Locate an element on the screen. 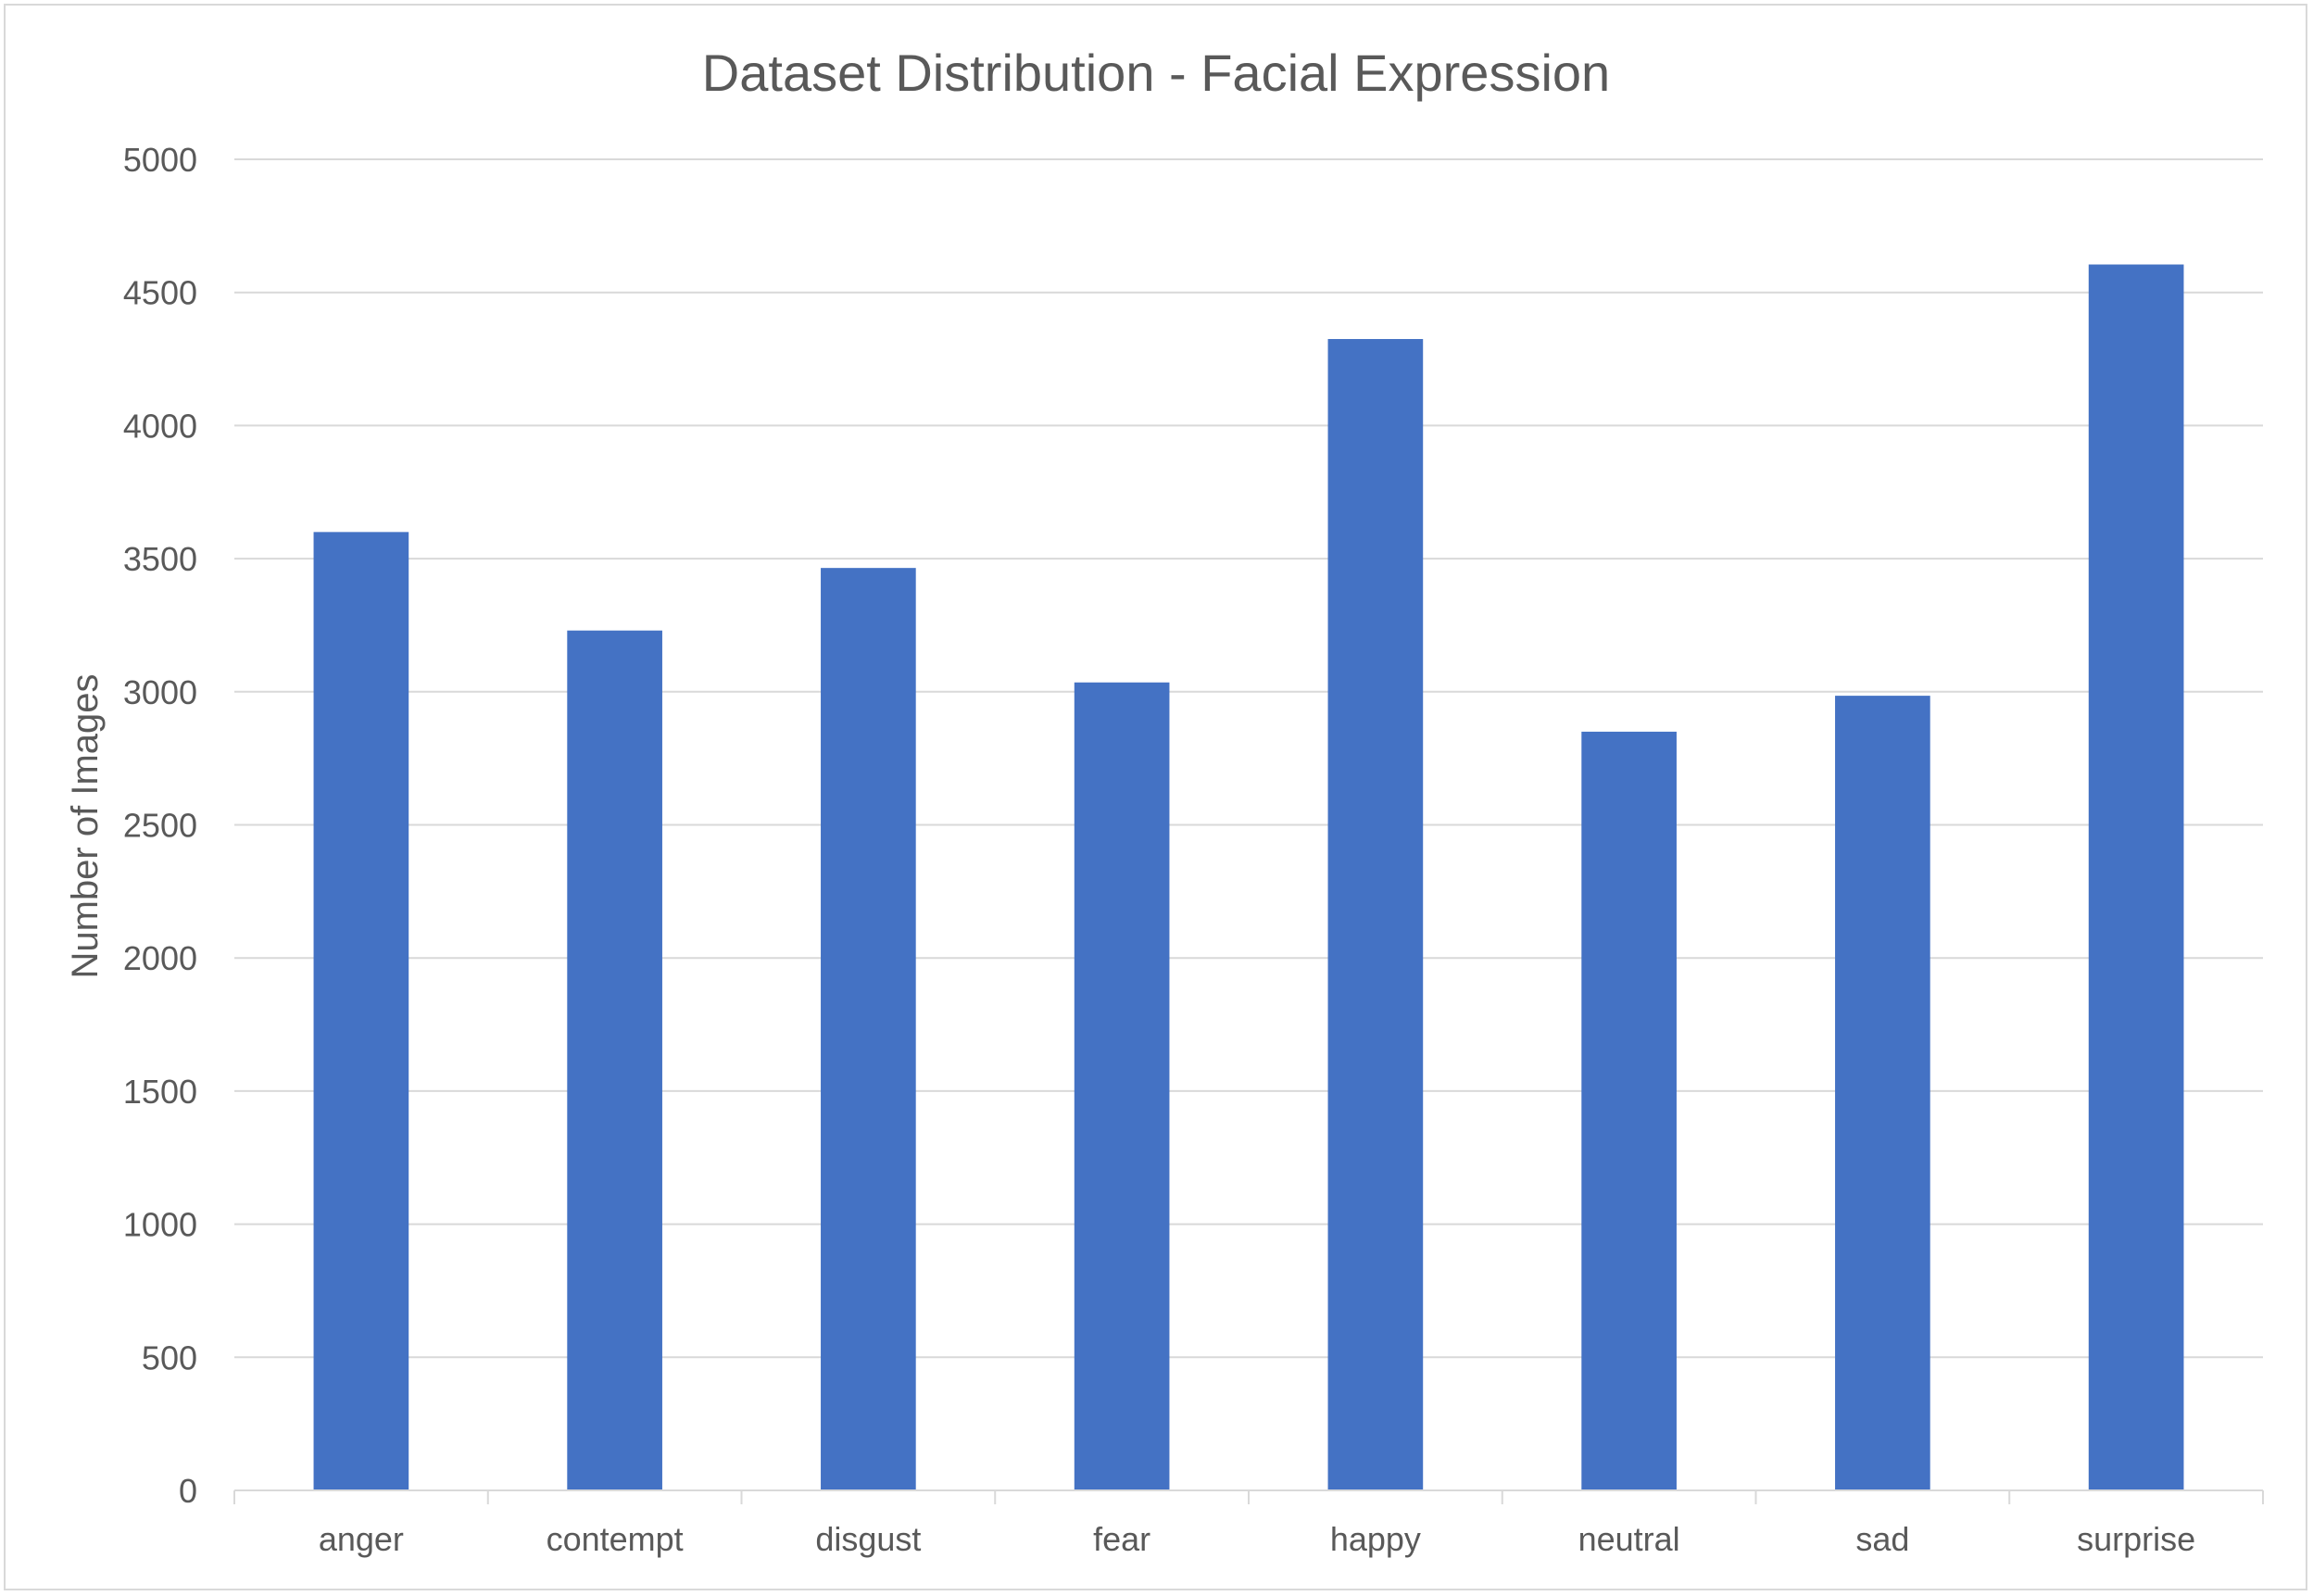  x-axis is located at coordinates (1248, 1496).